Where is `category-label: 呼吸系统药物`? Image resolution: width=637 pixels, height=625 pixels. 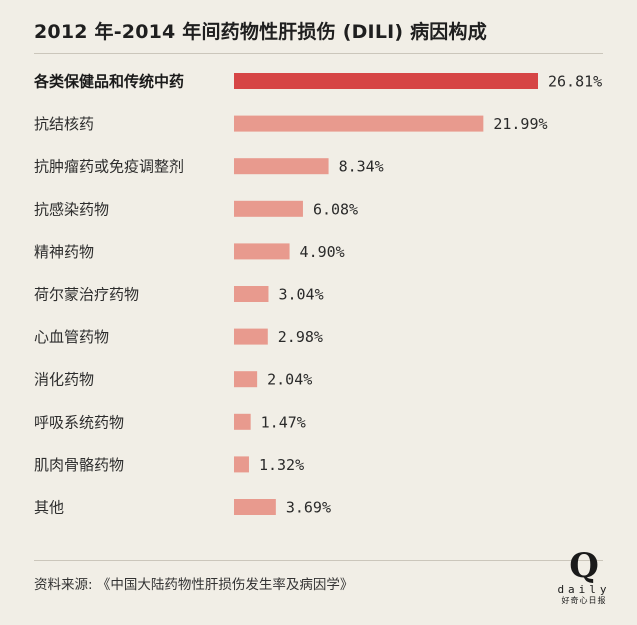
category-label: 呼吸系统药物 is located at coordinates (79, 422).